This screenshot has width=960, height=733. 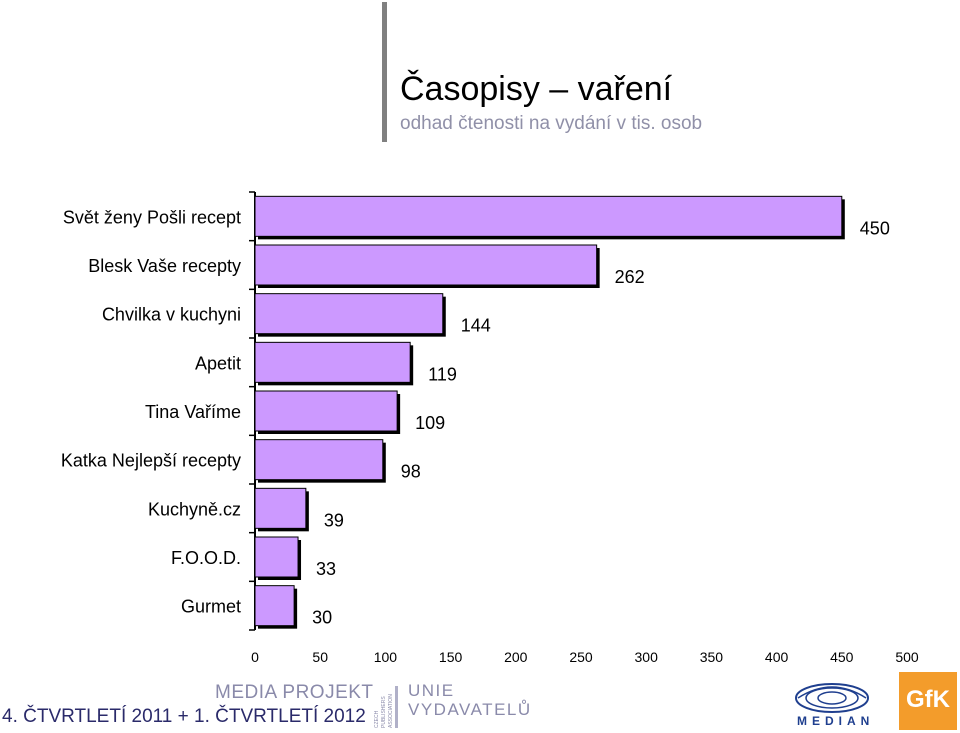 What do you see at coordinates (152, 217) in the screenshot?
I see `category-label: Svět ženy Pošli recept` at bounding box center [152, 217].